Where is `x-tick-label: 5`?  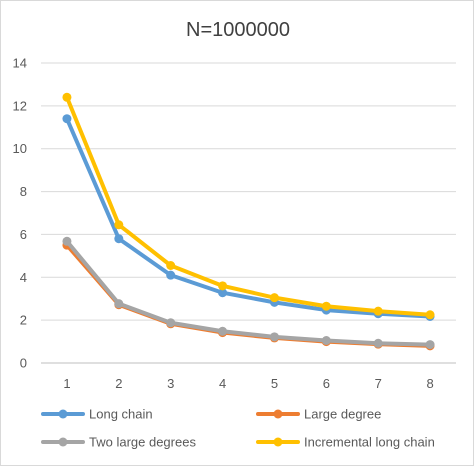
x-tick-label: 5 is located at coordinates (274, 383).